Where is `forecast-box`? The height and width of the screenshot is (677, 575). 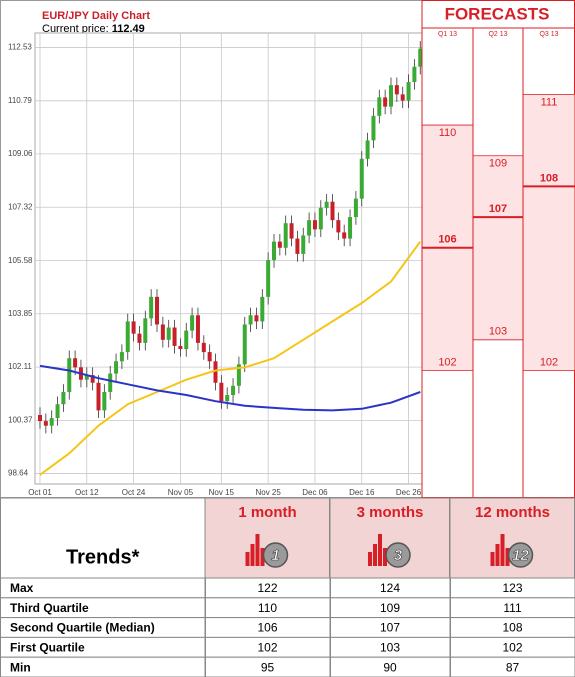 forecast-box is located at coordinates (498, 247).